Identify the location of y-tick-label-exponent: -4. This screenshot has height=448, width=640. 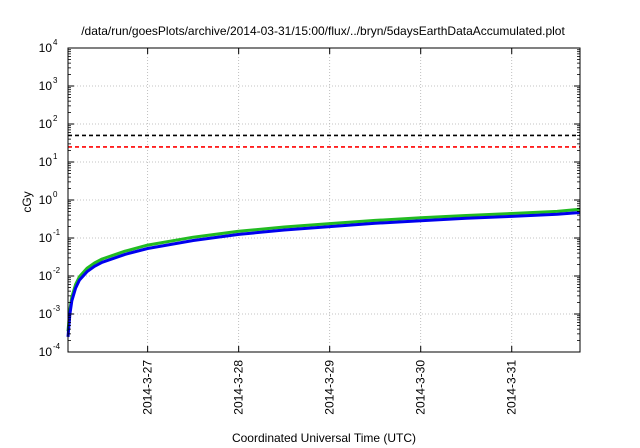
(57, 346).